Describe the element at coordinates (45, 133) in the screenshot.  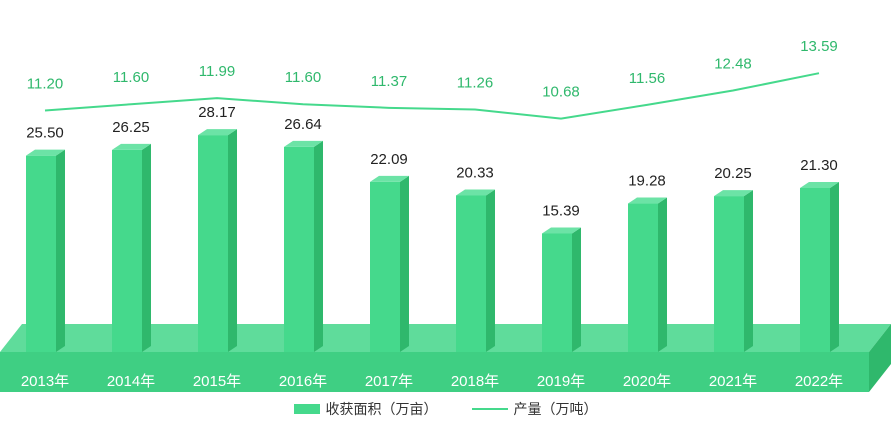
I see `bar-value-label: 25.50` at that location.